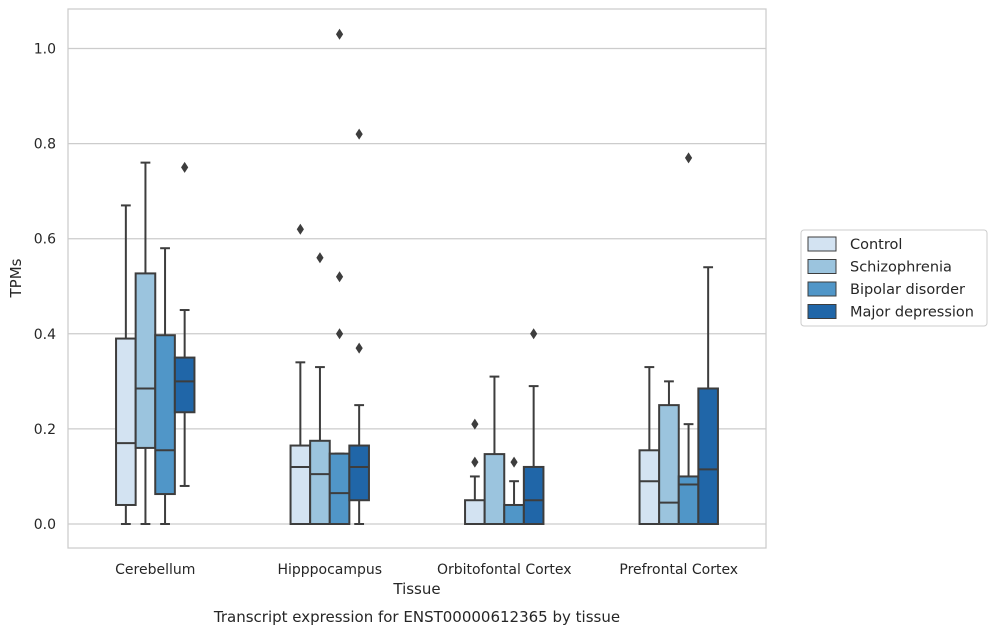 This screenshot has height=634, width=997. Describe the element at coordinates (504, 570) in the screenshot. I see `x-tick-label-2: Orbitofontal Cortex` at that location.